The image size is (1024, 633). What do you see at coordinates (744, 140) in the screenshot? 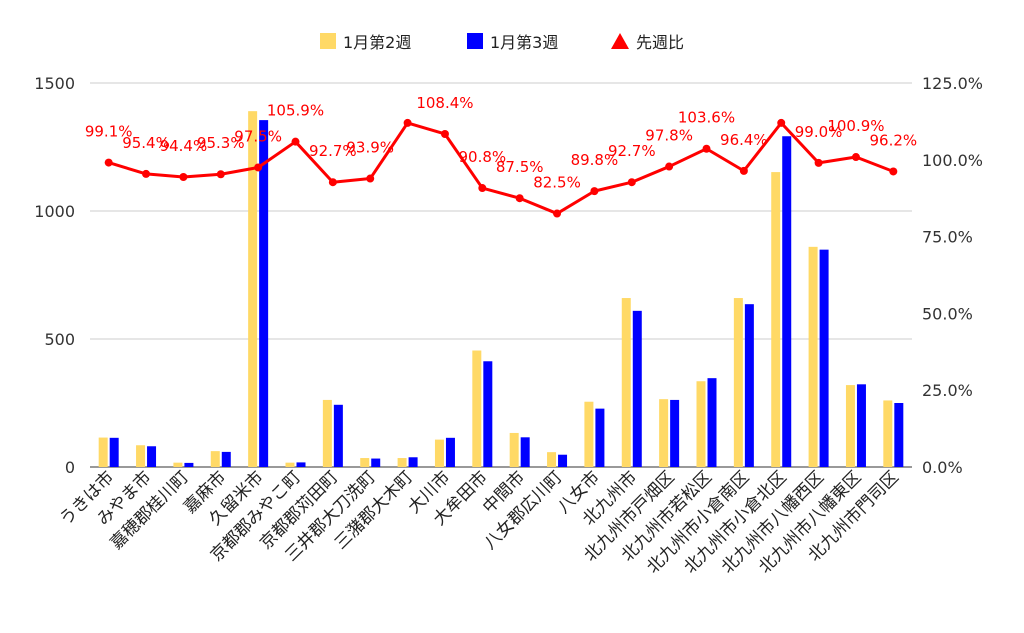
I see `ratio-data-label: 96.4%` at bounding box center [744, 140].